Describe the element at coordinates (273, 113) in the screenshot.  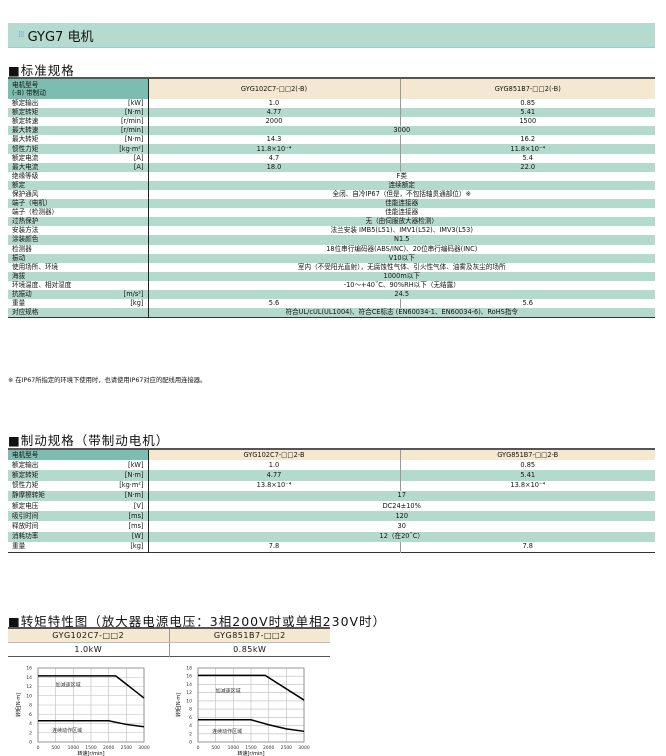
I see `cell-value: 4.77` at that location.